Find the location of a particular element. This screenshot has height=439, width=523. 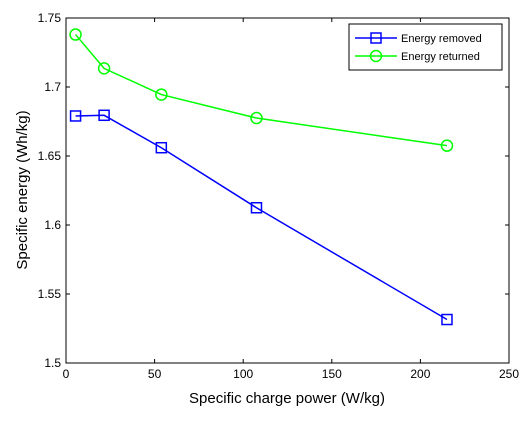

legend-label: Energy removed is located at coordinates (441, 39).